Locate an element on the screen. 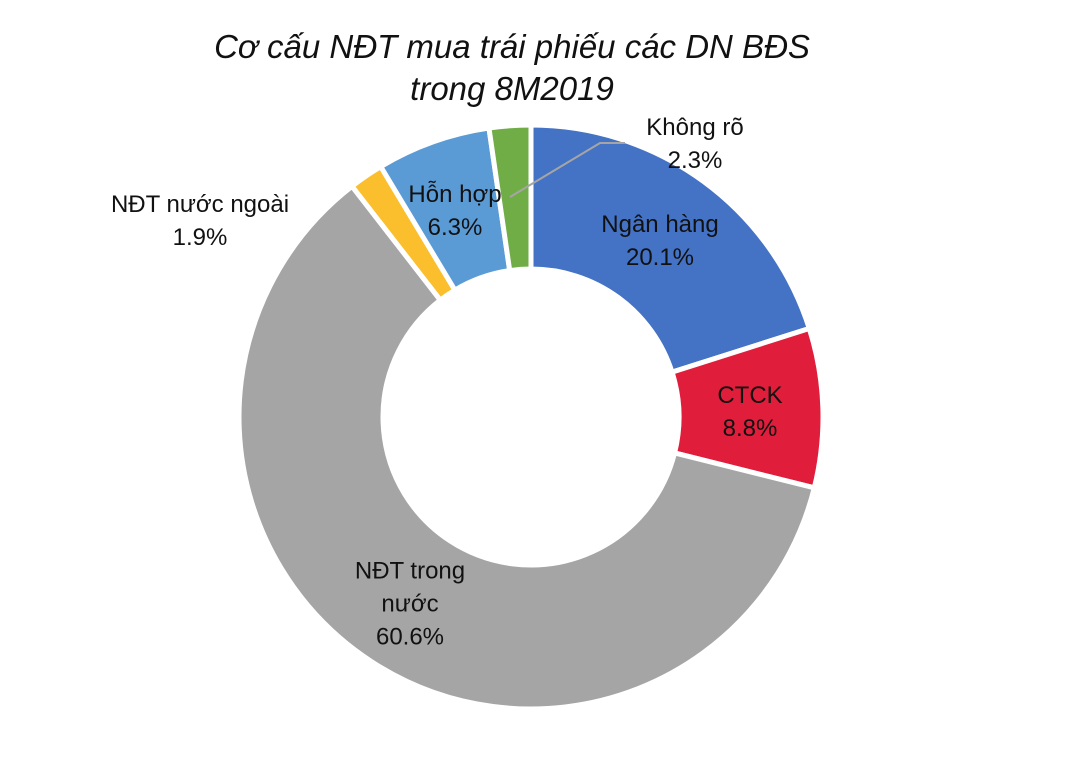  leader-line is located at coordinates (567, 170).